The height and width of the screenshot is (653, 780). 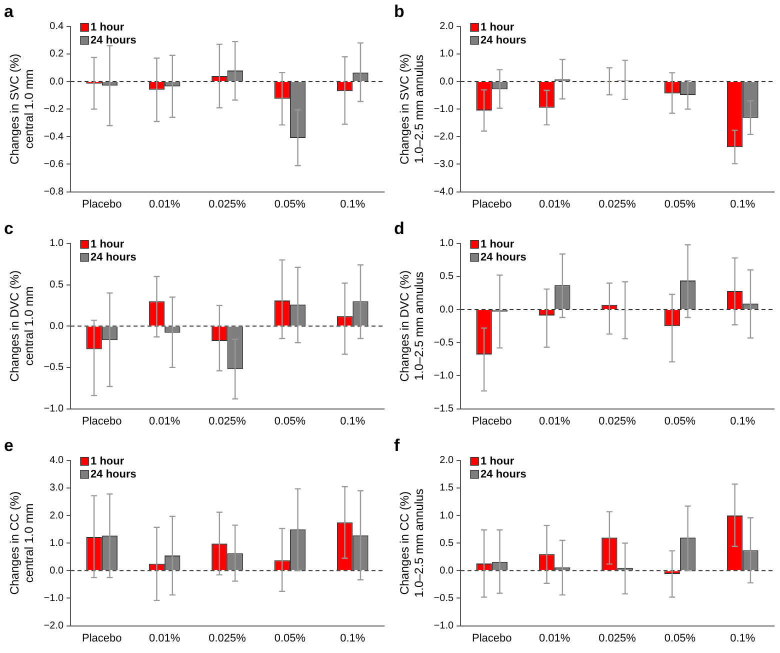 What do you see at coordinates (57, 26) in the screenshot?
I see `y-tick-label: 0.4` at bounding box center [57, 26].